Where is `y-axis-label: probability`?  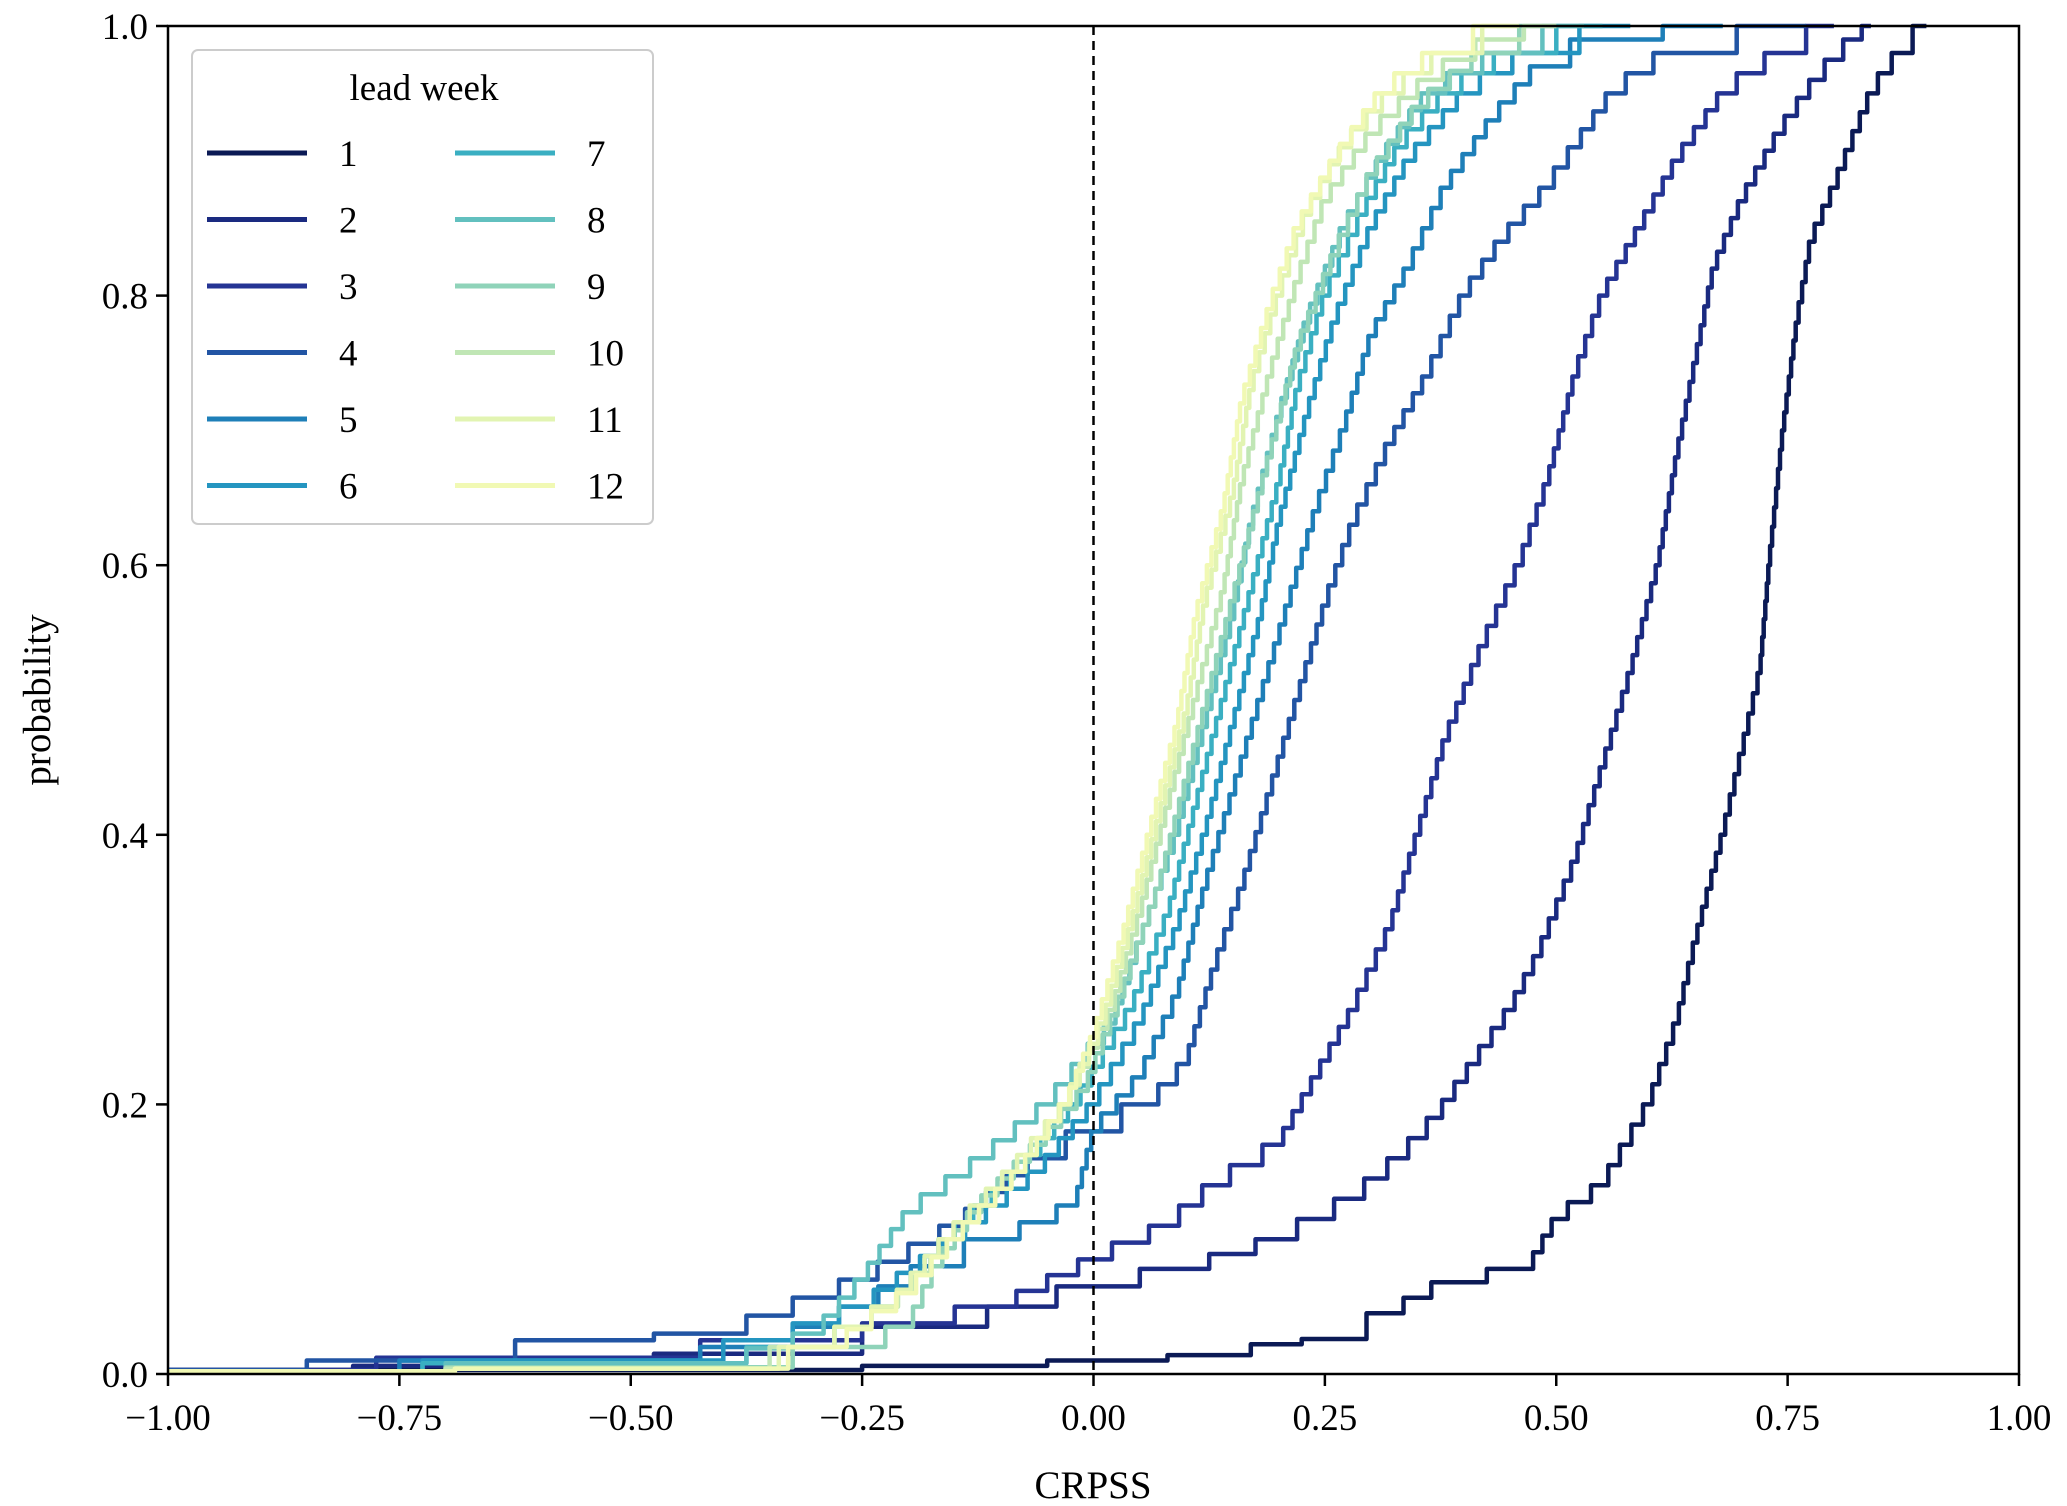 y-axis-label: probability is located at coordinates (37, 700).